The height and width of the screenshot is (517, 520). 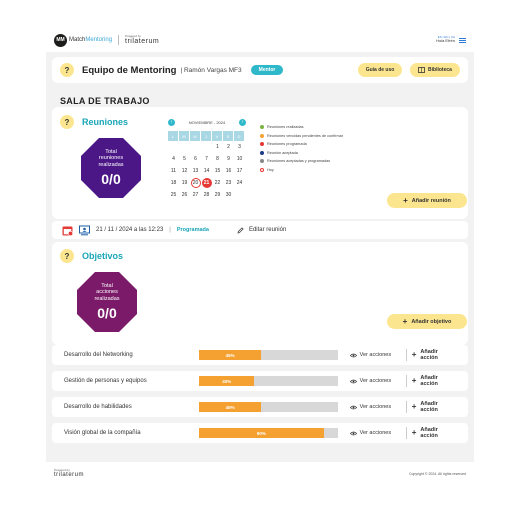 I want to click on calendar-day: 25, so click(x=173, y=195).